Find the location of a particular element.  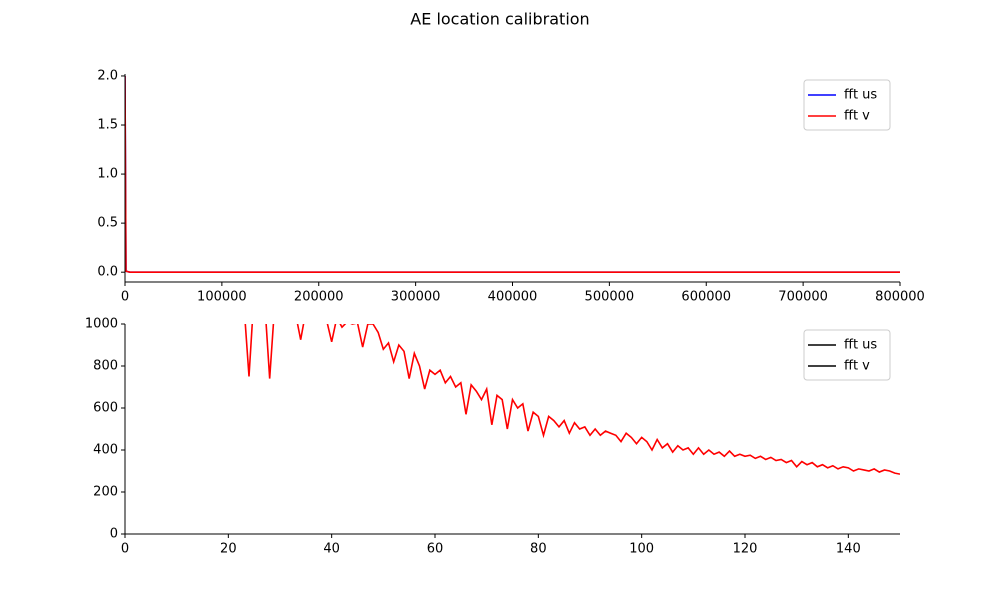

x-tick-label: 700000 is located at coordinates (803, 297).